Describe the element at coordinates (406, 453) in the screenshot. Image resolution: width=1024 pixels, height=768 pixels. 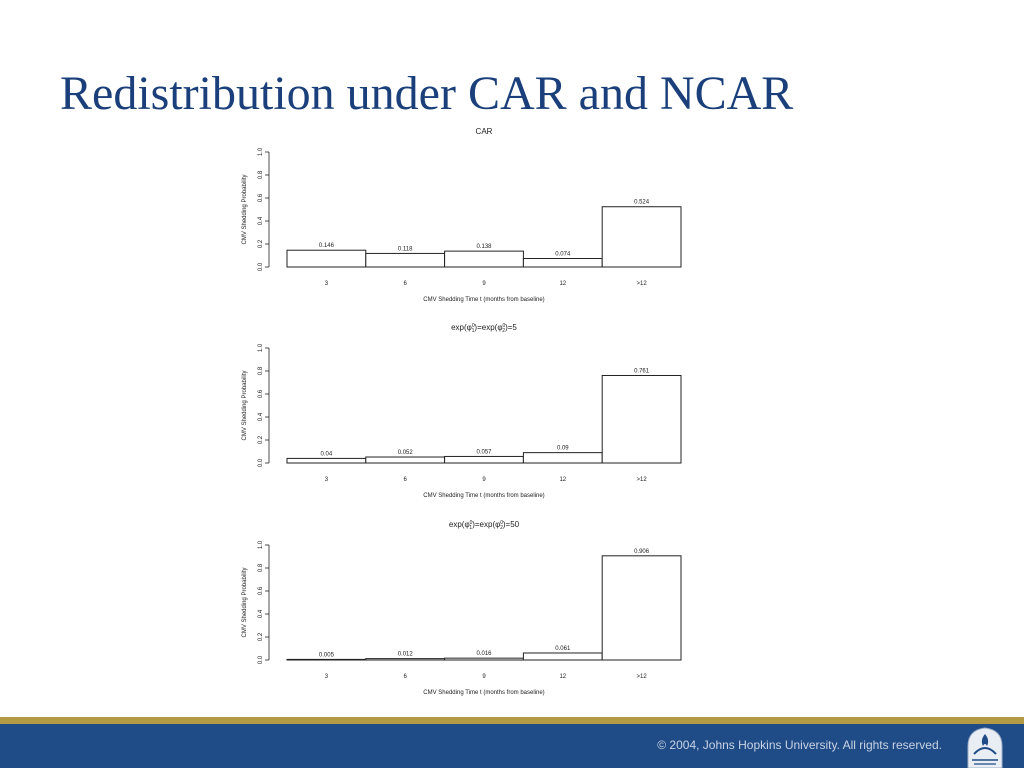
I see `bar-value-label: 0.052` at that location.